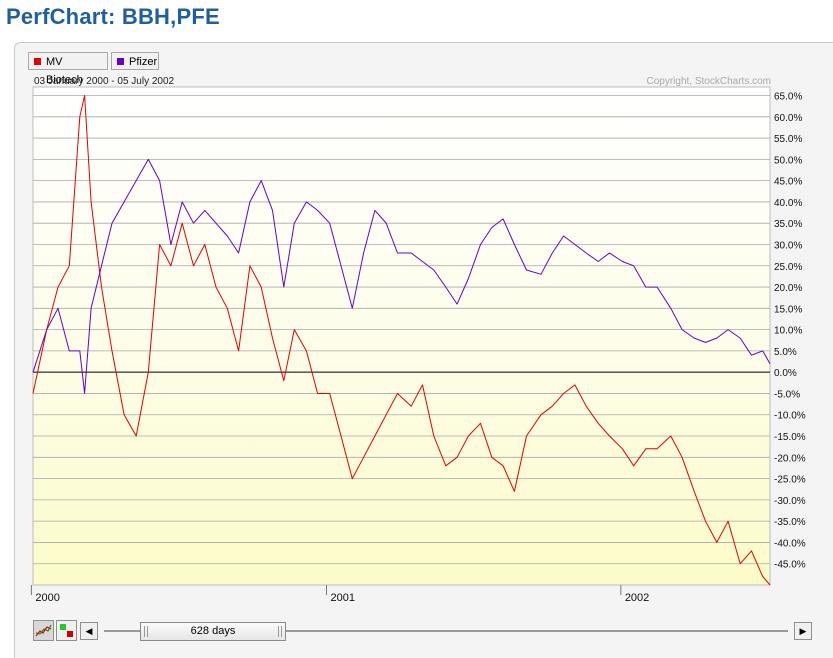 The height and width of the screenshot is (658, 833). What do you see at coordinates (146, 631) in the screenshot?
I see `grip-left-icon` at bounding box center [146, 631].